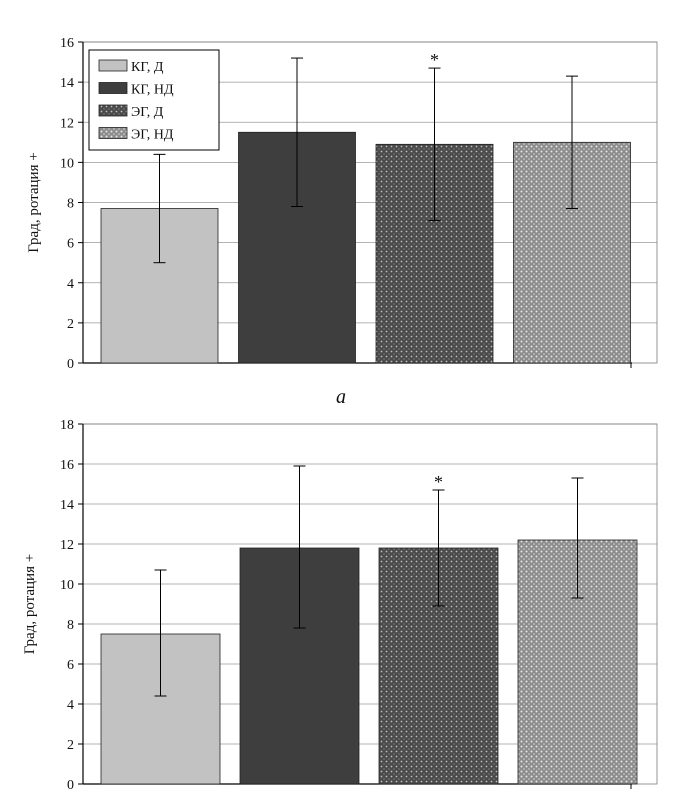  What do you see at coordinates (152, 90) in the screenshot?
I see `legend-label-2: КГ, НД` at bounding box center [152, 90].